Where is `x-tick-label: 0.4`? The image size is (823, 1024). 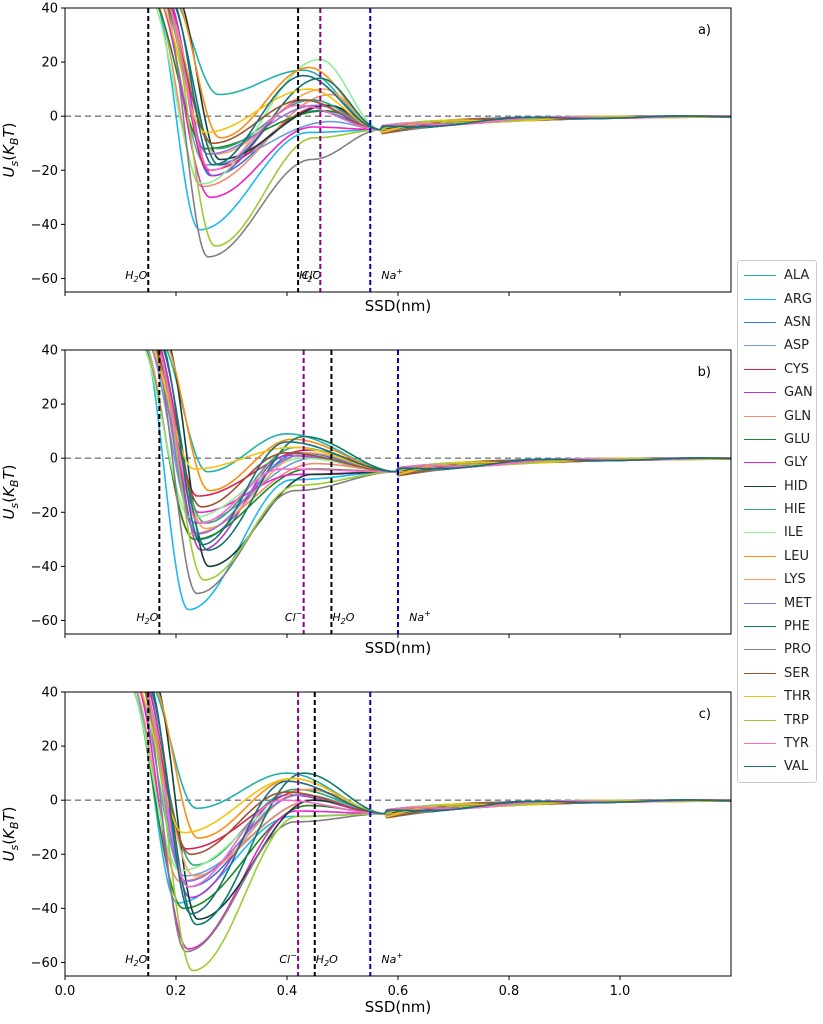
x-tick-label: 0.4 is located at coordinates (287, 991).